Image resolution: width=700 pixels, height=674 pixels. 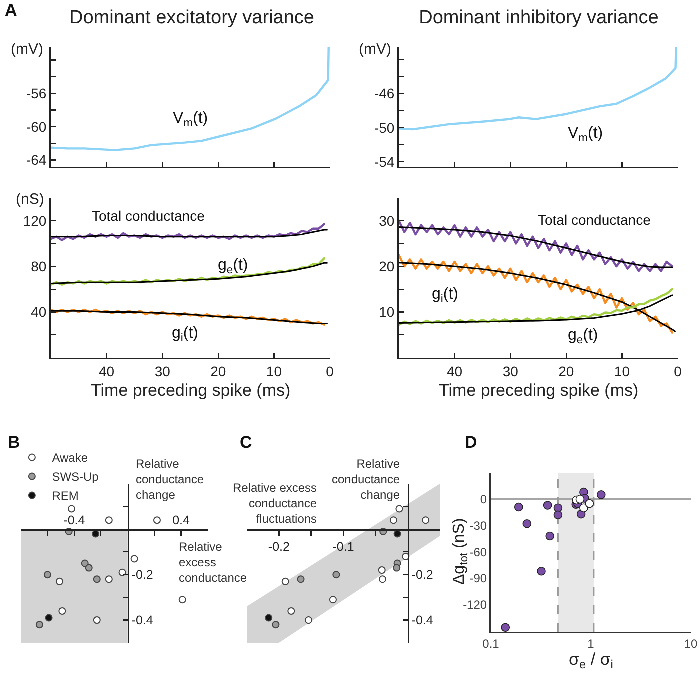 What do you see at coordinates (484, 499) in the screenshot?
I see `y-tick-label: 0` at bounding box center [484, 499].